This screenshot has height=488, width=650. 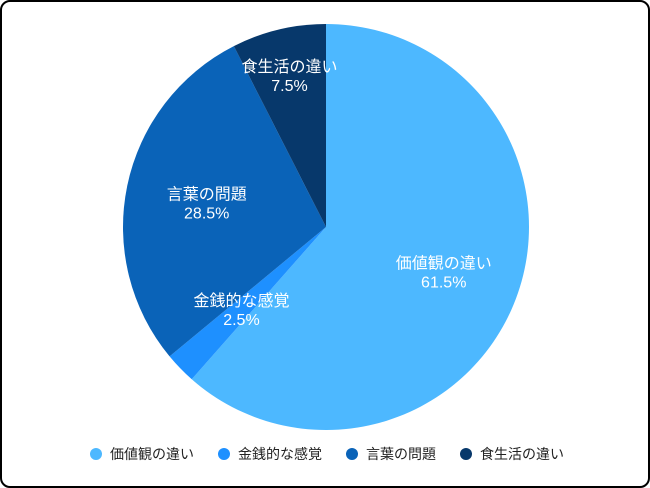 I want to click on legend-label: 言葉の問題, so click(x=401, y=455).